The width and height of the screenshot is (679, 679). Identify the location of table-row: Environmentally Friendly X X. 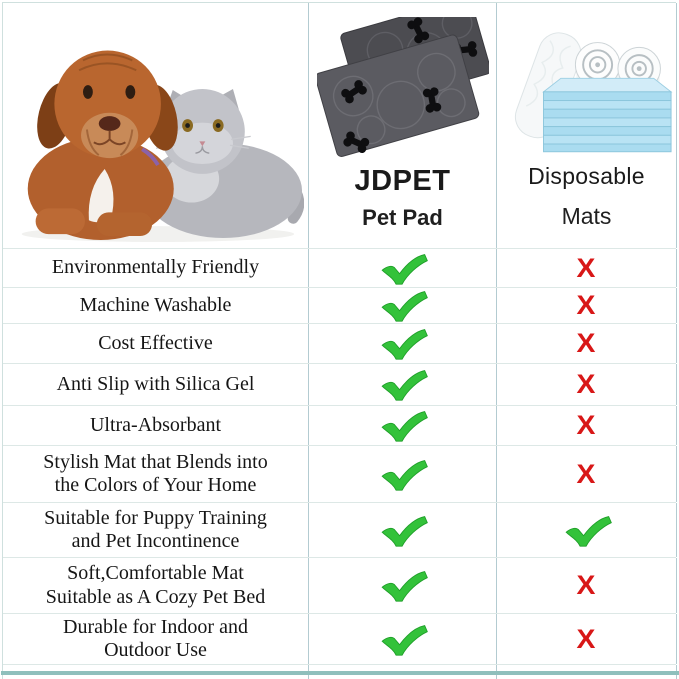
(340, 268).